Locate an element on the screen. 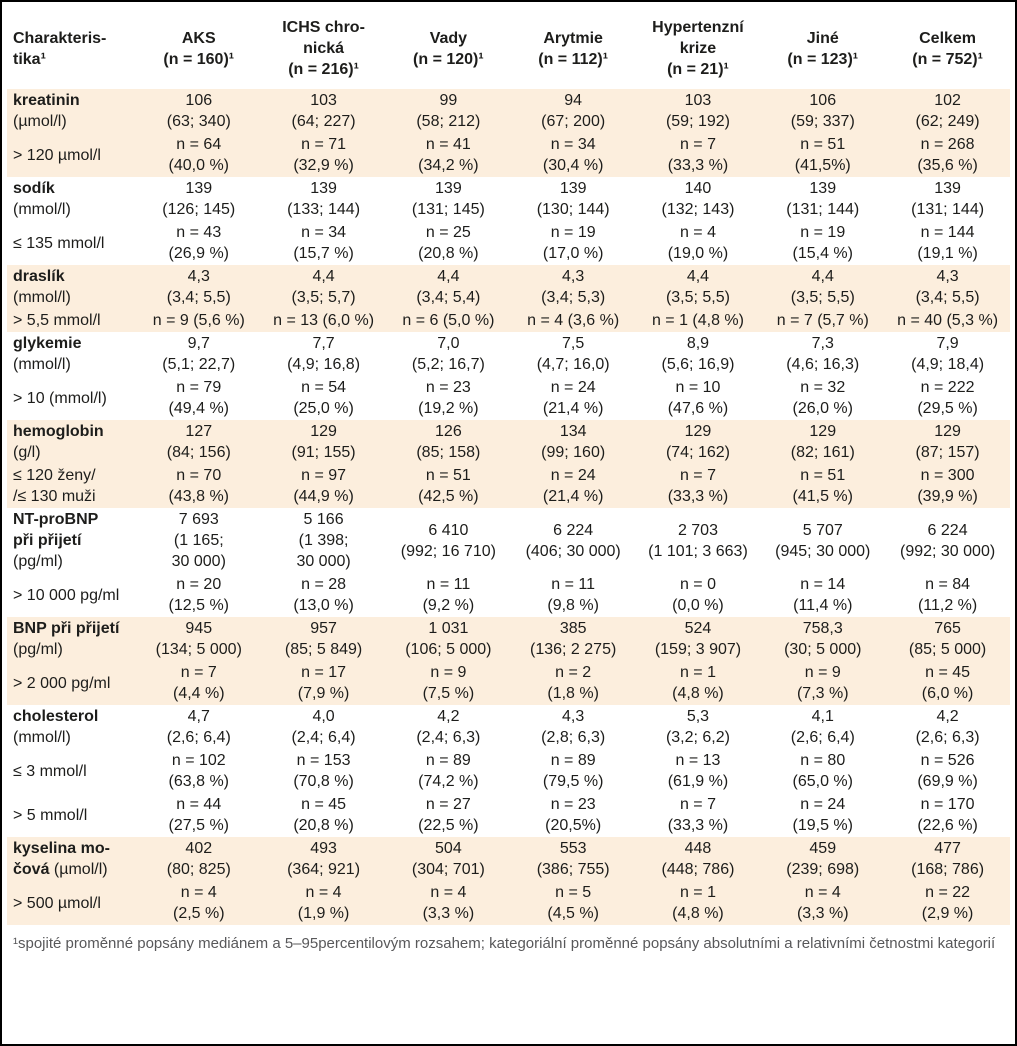 This screenshot has height=1046, width=1017. value-cell-cholesterol-median-celkem: 4,2 (2,6; 6,3) is located at coordinates (947, 727).